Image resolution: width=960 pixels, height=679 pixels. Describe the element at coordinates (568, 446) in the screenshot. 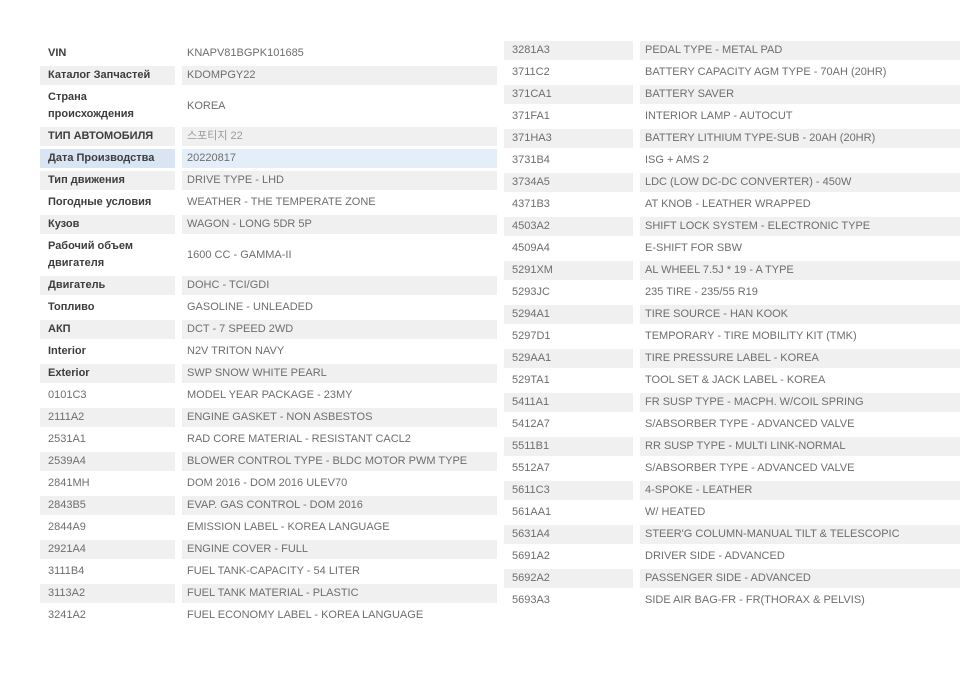

I see `row-label: 5511B1` at that location.